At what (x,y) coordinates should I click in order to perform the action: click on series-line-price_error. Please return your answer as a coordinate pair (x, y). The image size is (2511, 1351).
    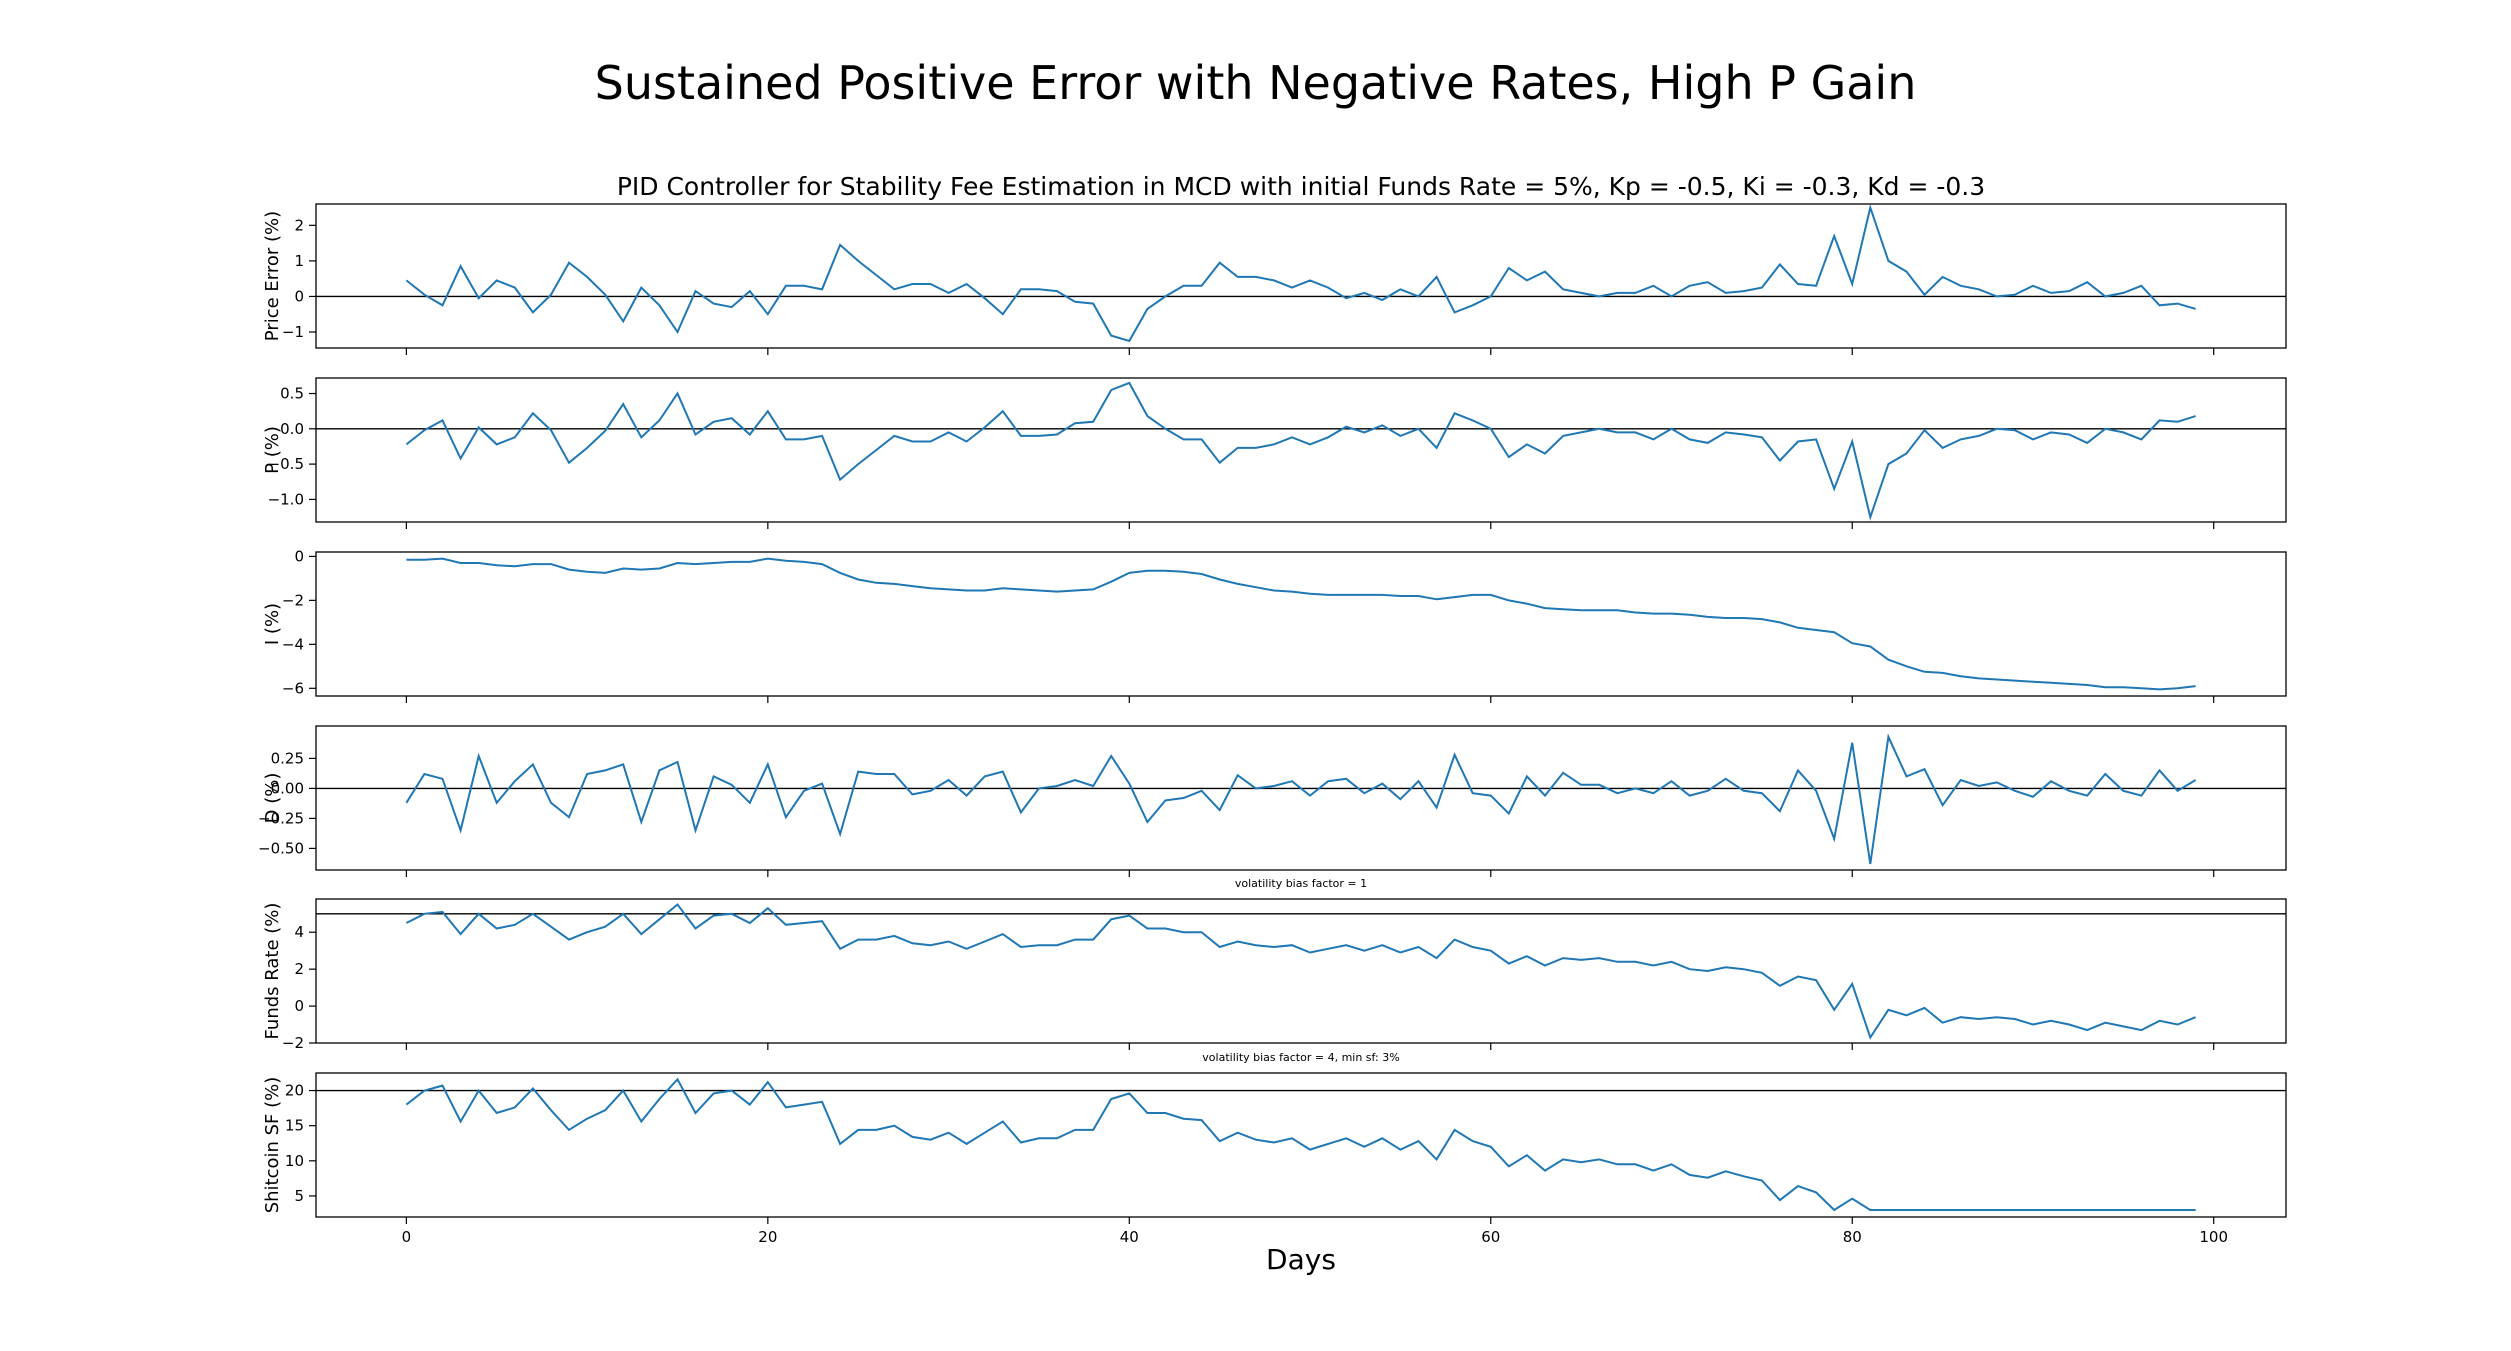
    Looking at the image, I should click on (1300, 273).